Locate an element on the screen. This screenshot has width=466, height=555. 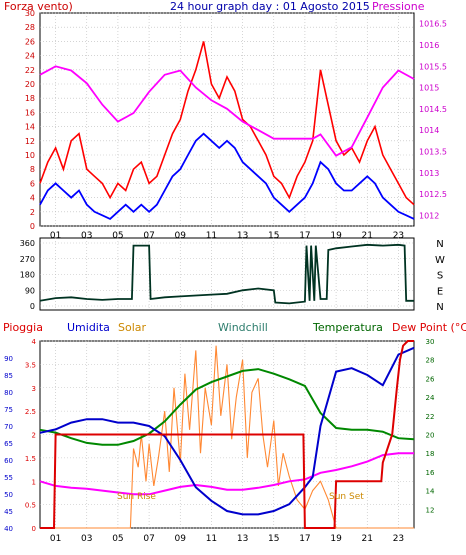
wind-speed-tick: 16 is located at coordinates (30, 112).